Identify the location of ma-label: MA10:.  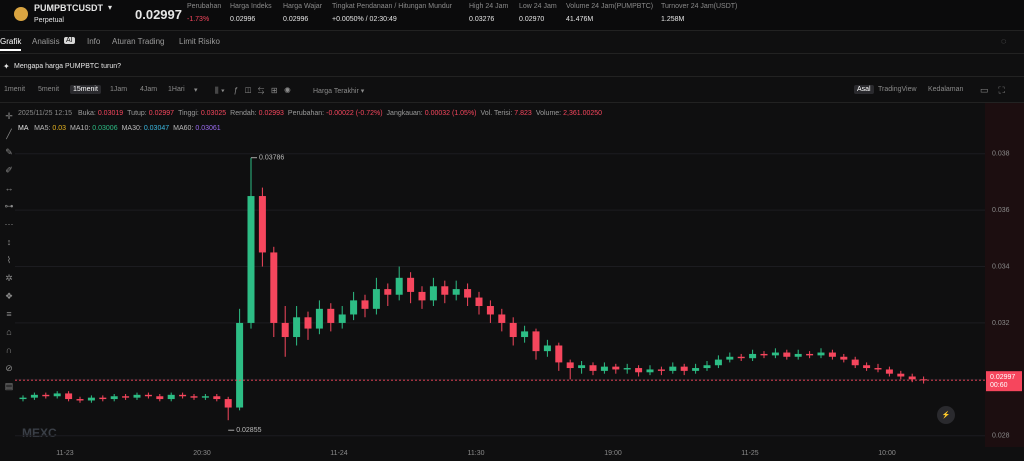
(80, 128).